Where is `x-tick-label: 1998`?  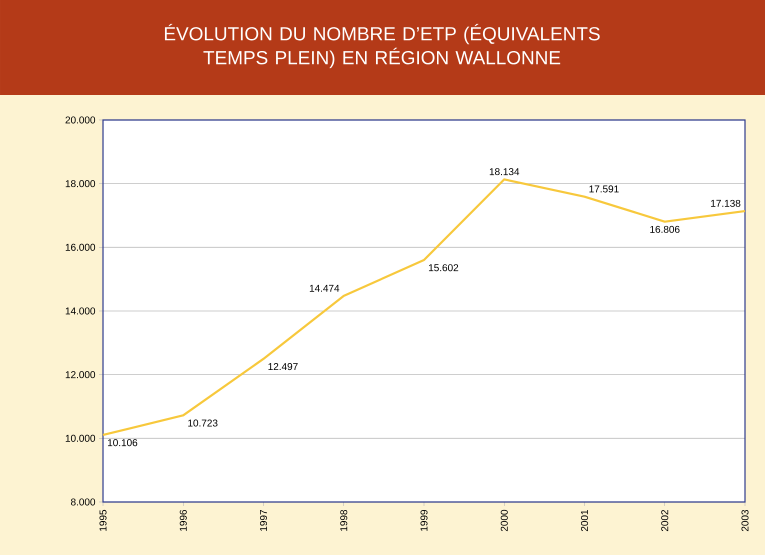
x-tick-label: 1998 is located at coordinates (344, 520).